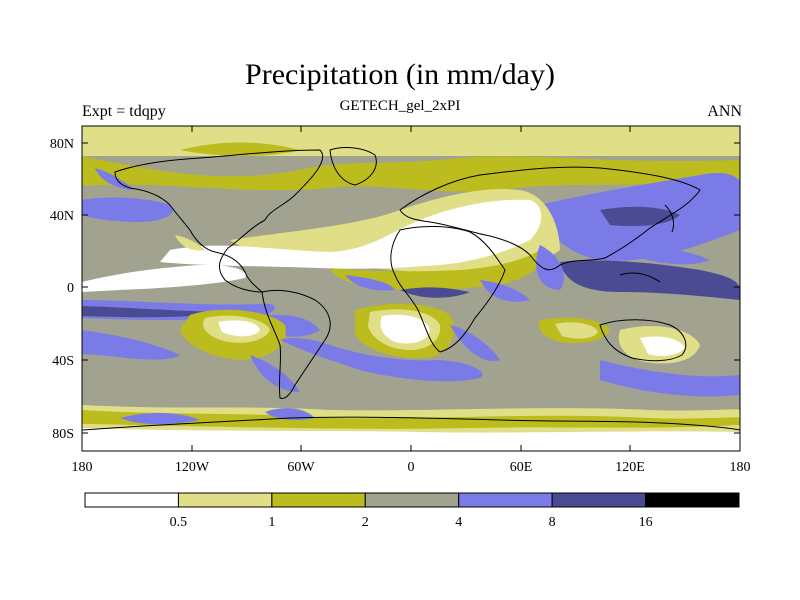 The image size is (800, 600). Describe the element at coordinates (670, 378) in the screenshot. I see `field-s-indian-storm` at that location.